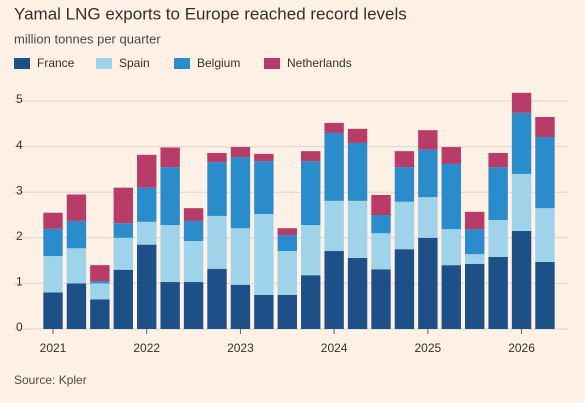 The image size is (585, 403). Describe the element at coordinates (240, 348) in the screenshot. I see `x-tick-label: 2023` at that location.